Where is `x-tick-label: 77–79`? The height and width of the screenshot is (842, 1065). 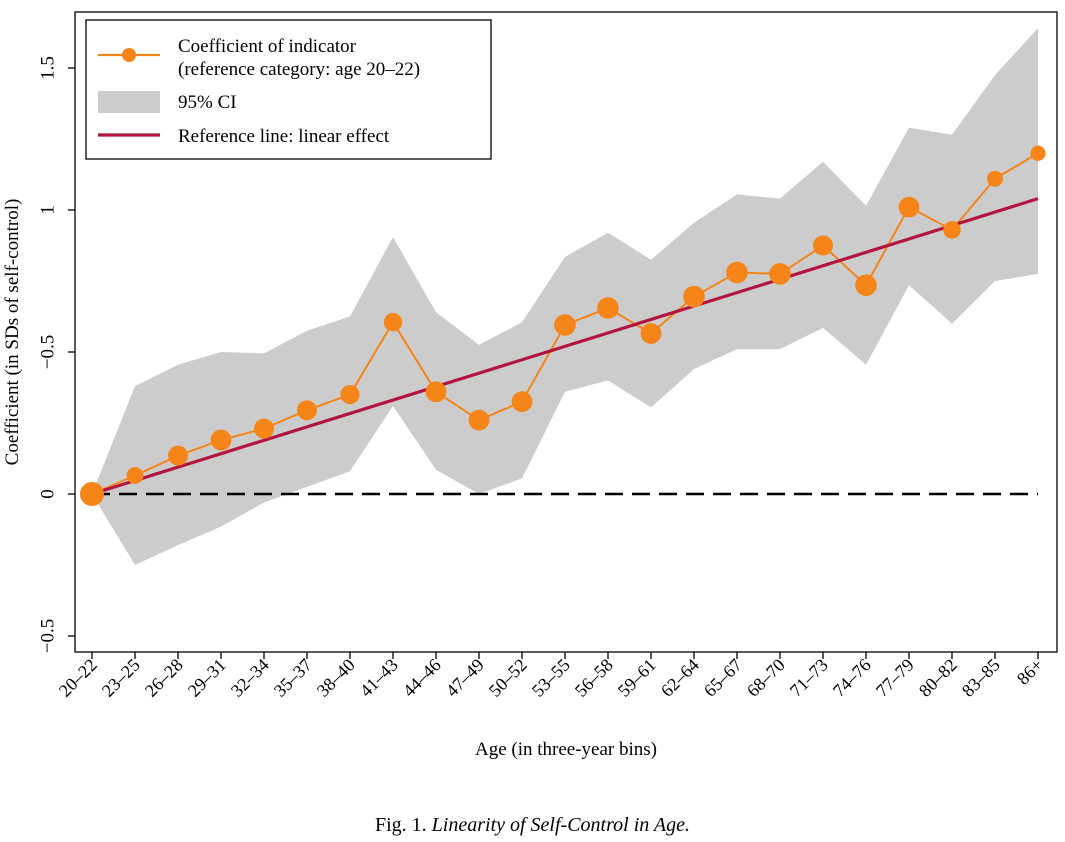 x-tick-label: 77–79 is located at coordinates (895, 678).